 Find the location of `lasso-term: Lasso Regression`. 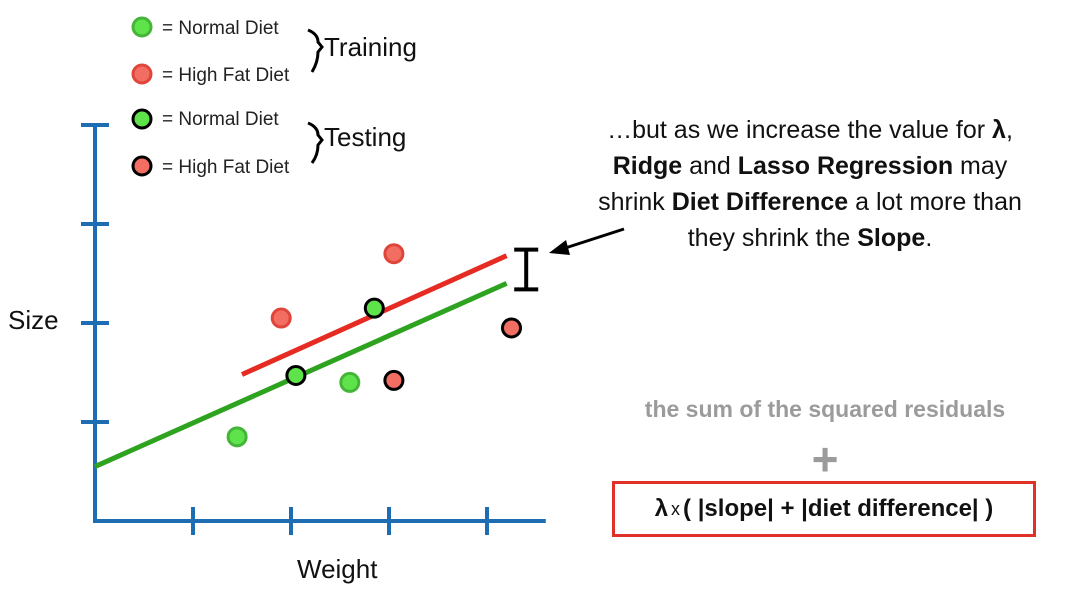

lasso-term: Lasso Regression is located at coordinates (845, 166).